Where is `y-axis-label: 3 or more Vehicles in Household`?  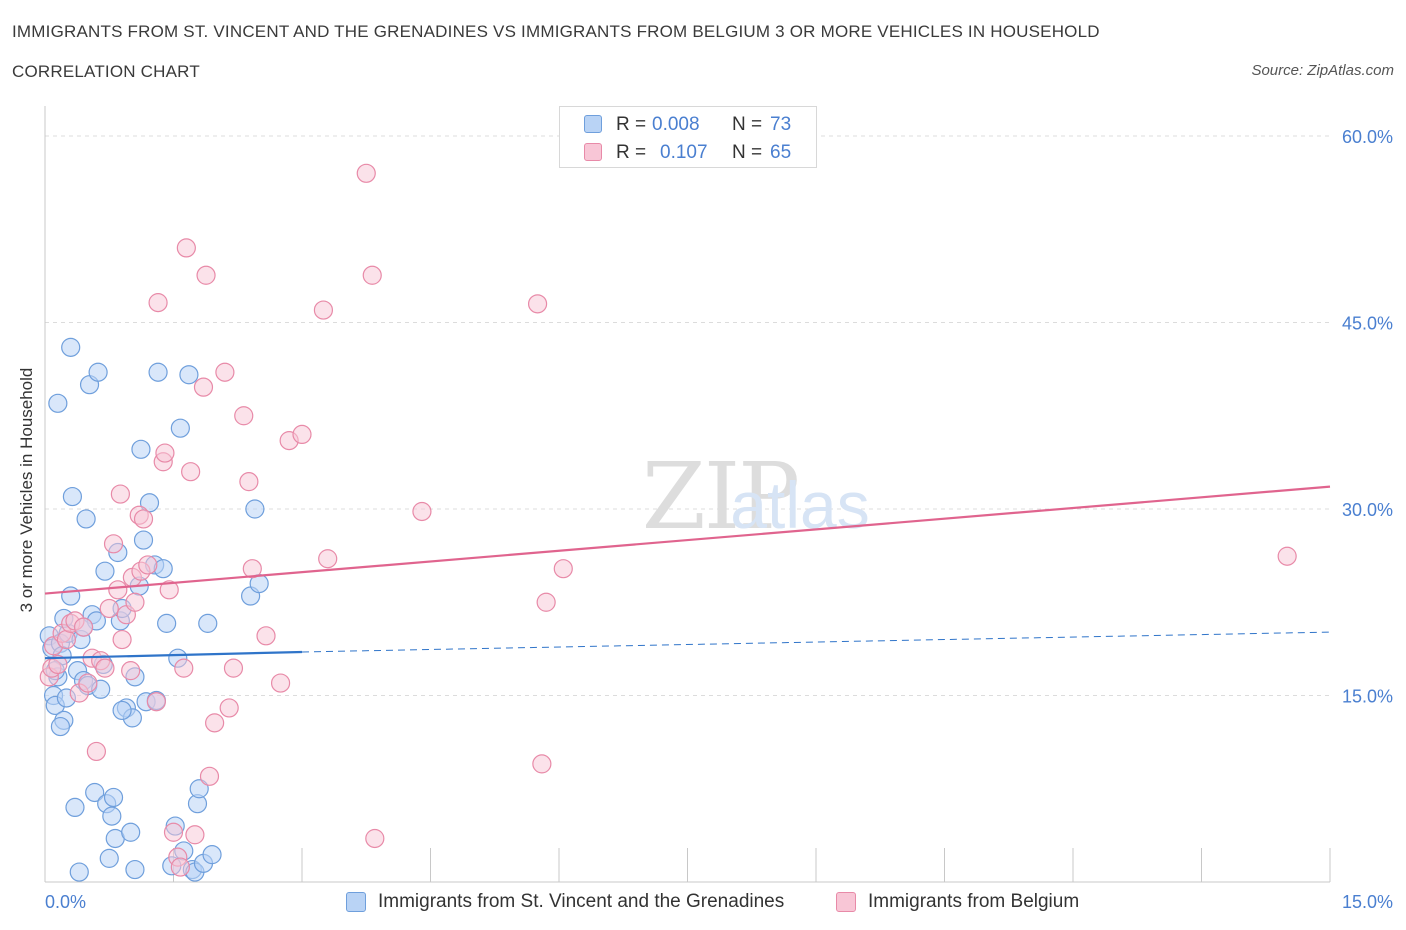 y-axis-label: 3 or more Vehicles in Household is located at coordinates (26, 490).